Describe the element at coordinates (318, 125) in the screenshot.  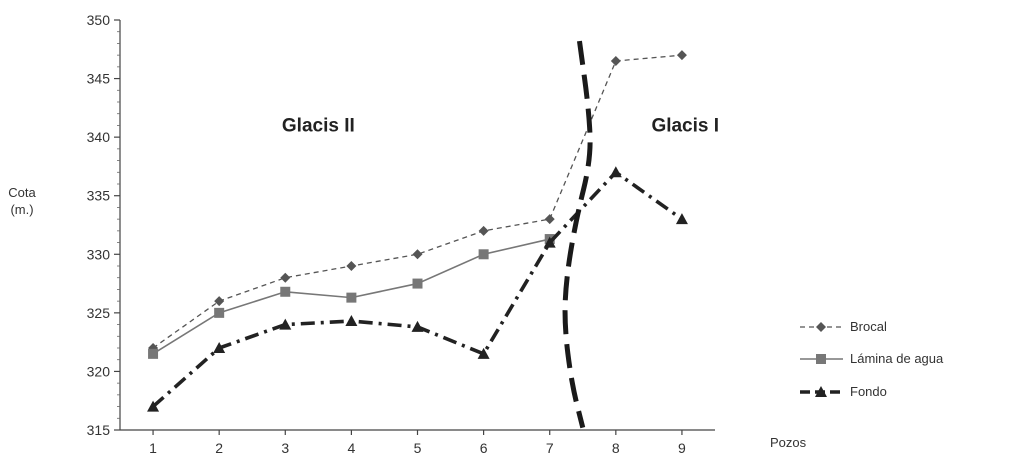
I see `region-label-glacis-2: Glacis II` at that location.